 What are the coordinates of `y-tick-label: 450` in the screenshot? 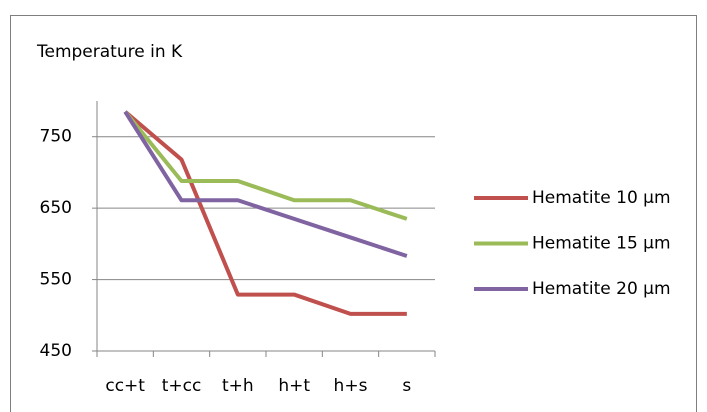 It's located at (56, 351).